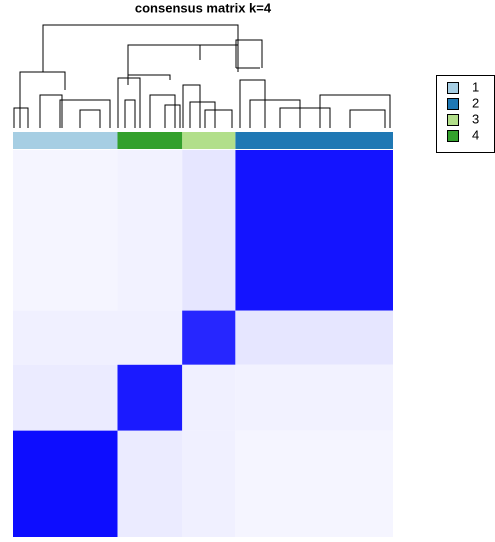  What do you see at coordinates (475, 86) in the screenshot?
I see `legend-label: 1` at bounding box center [475, 86].